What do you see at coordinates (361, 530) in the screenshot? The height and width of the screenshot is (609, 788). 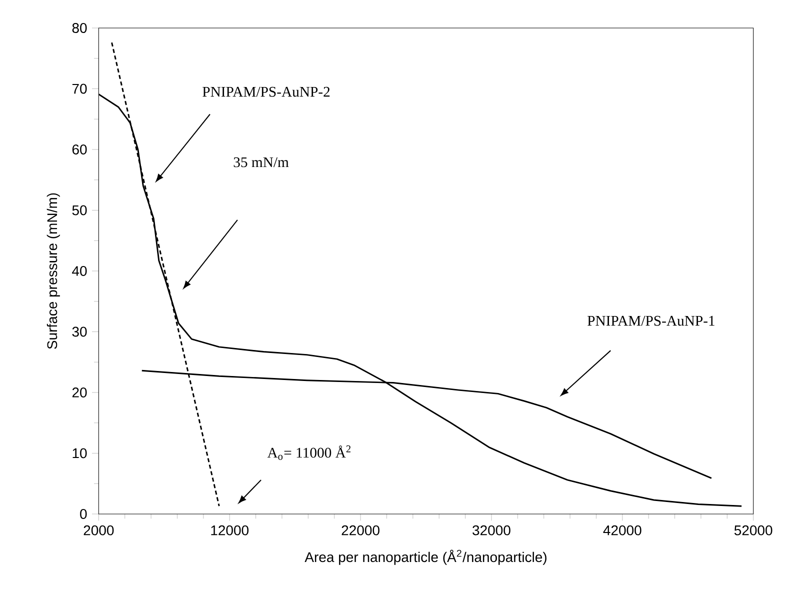 I see `x-tick-label: 22000` at bounding box center [361, 530].